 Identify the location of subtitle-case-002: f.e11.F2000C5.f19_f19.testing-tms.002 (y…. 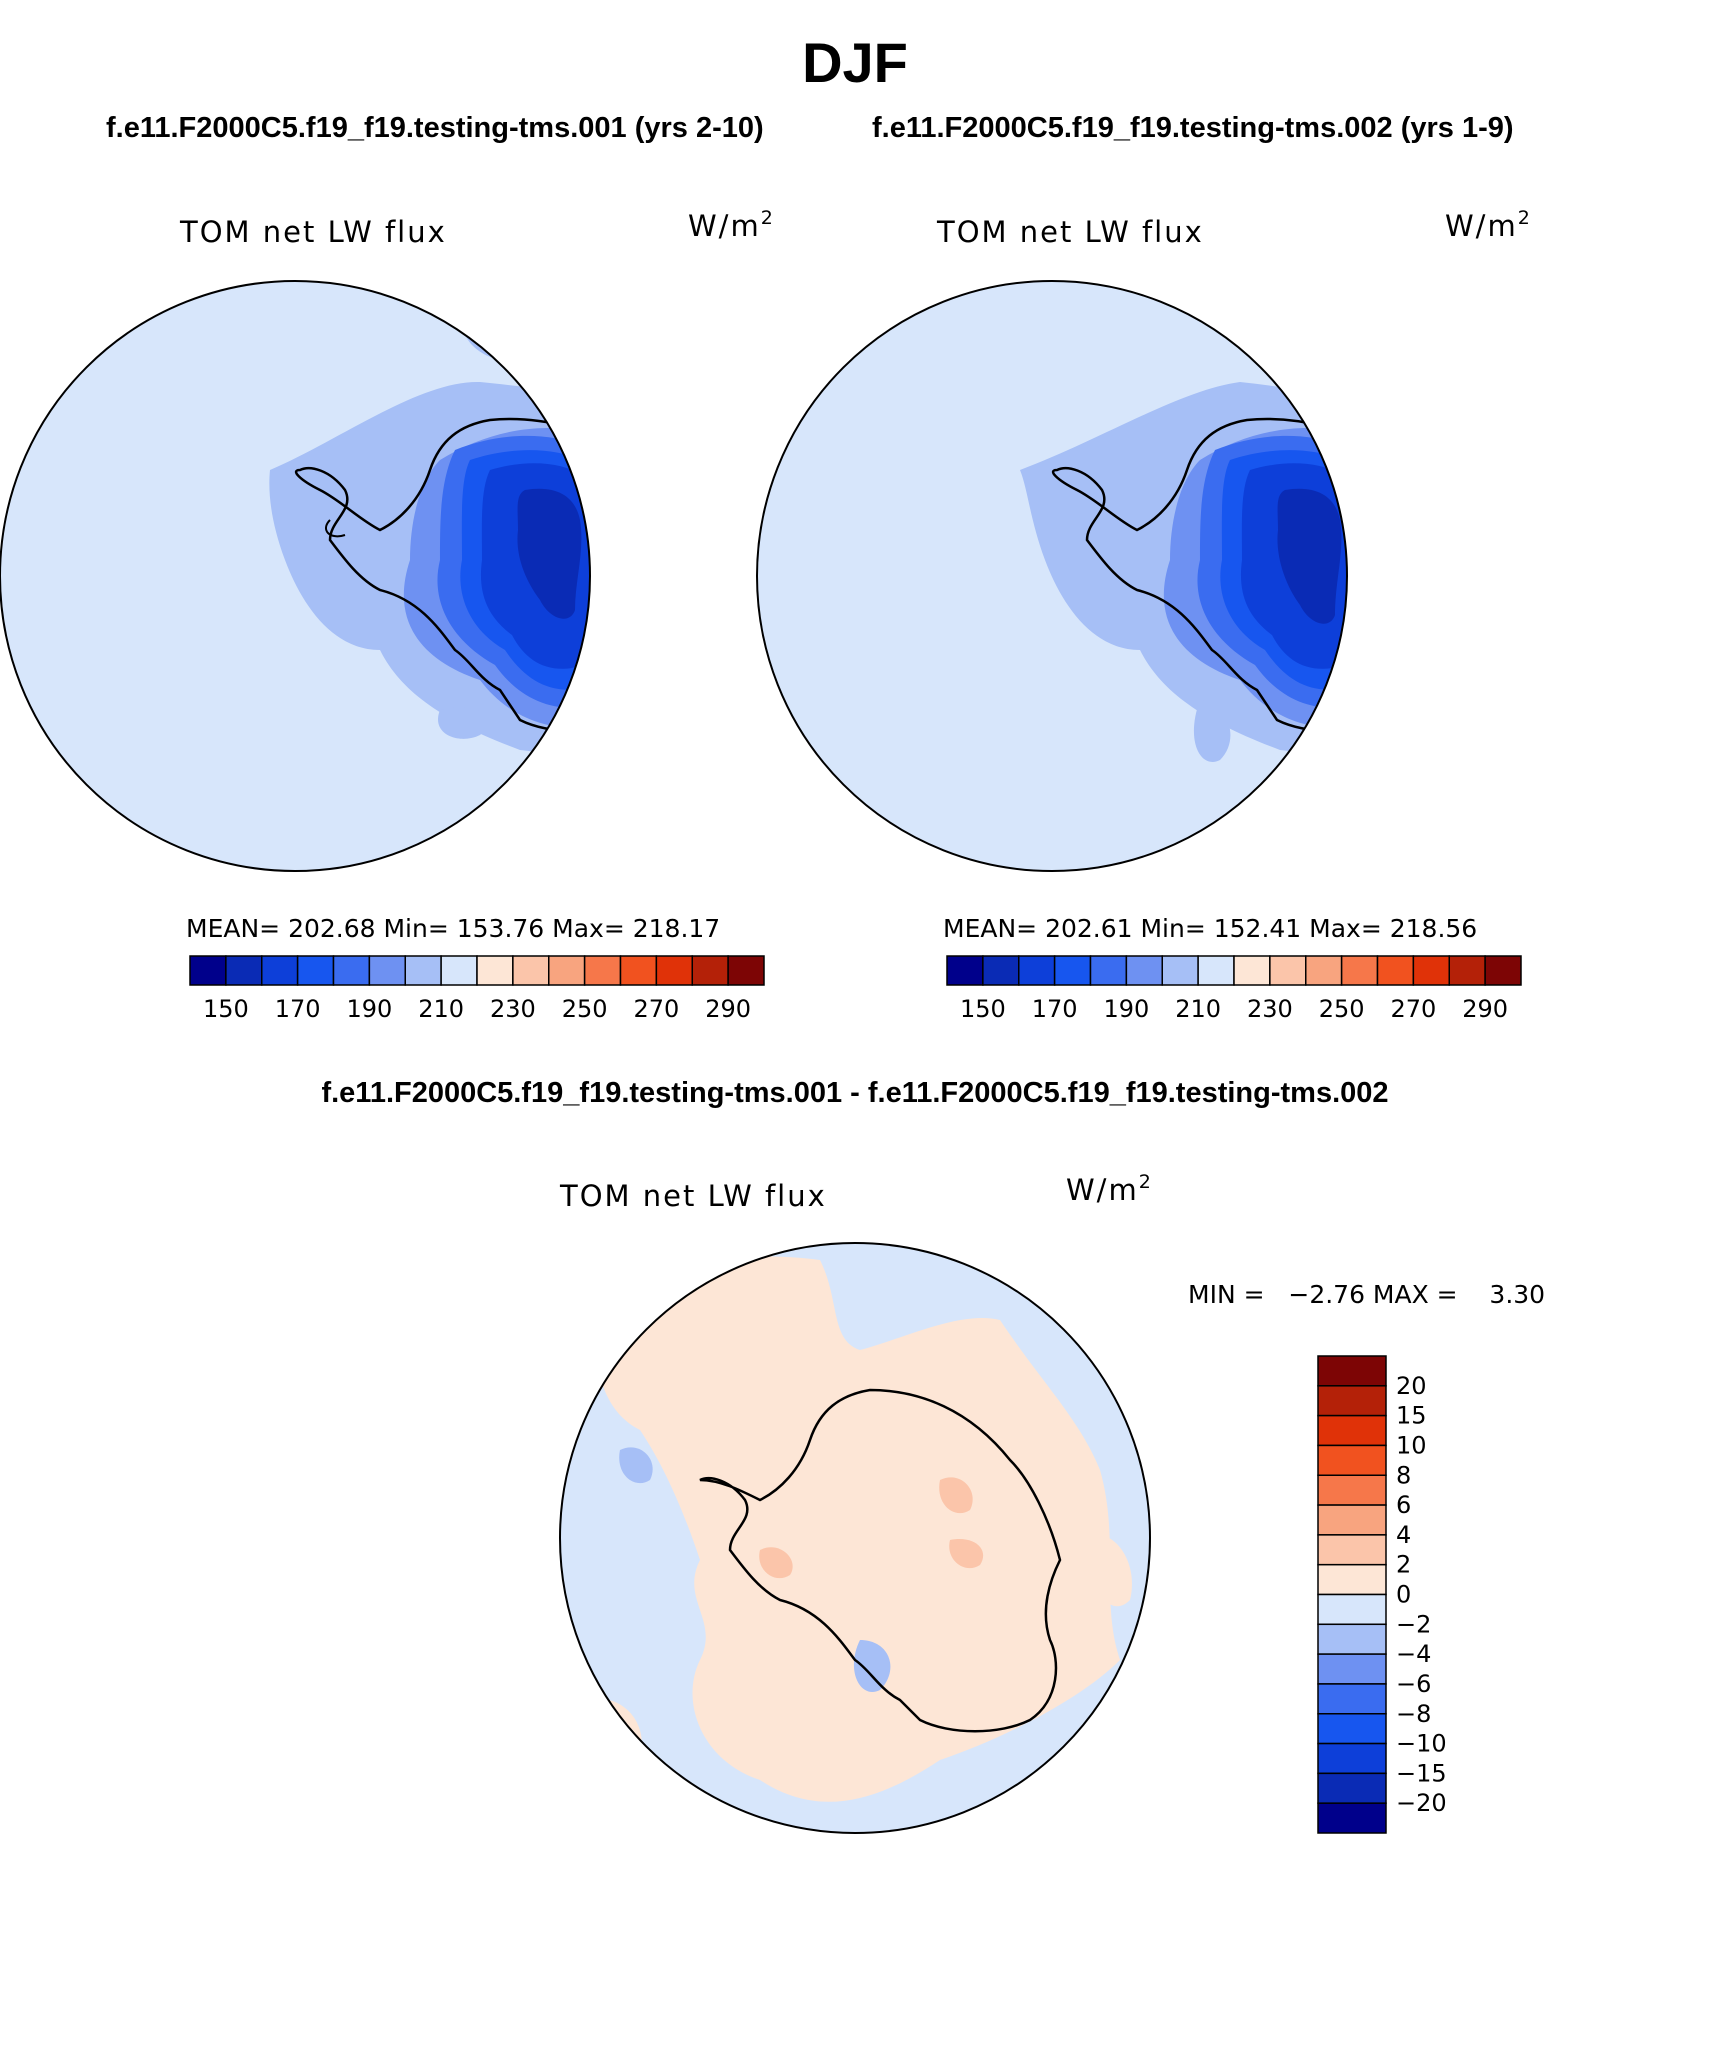
(1193, 128).